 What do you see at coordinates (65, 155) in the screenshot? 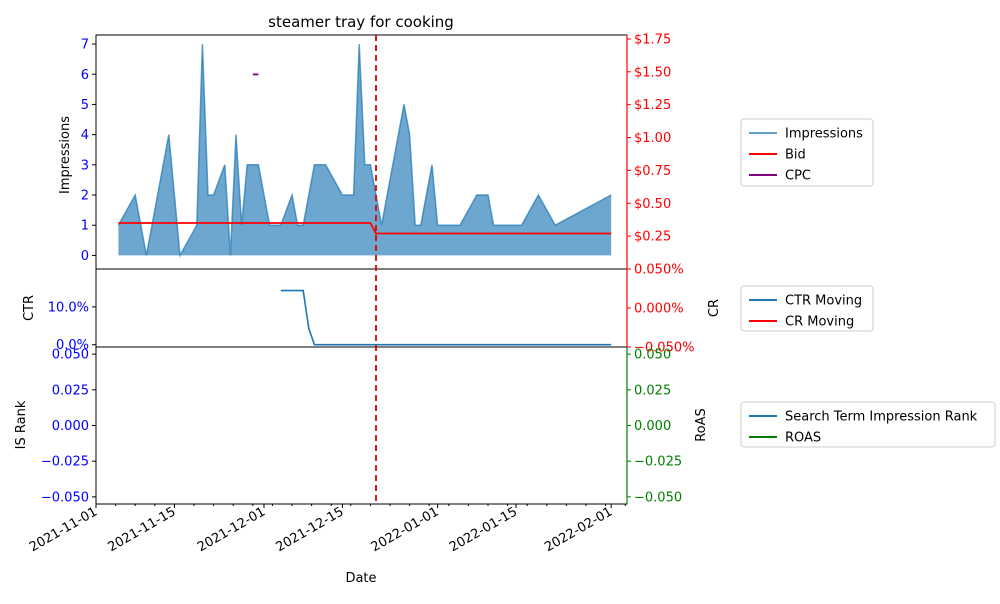
I see `top-left-ylabel: Impressions` at bounding box center [65, 155].